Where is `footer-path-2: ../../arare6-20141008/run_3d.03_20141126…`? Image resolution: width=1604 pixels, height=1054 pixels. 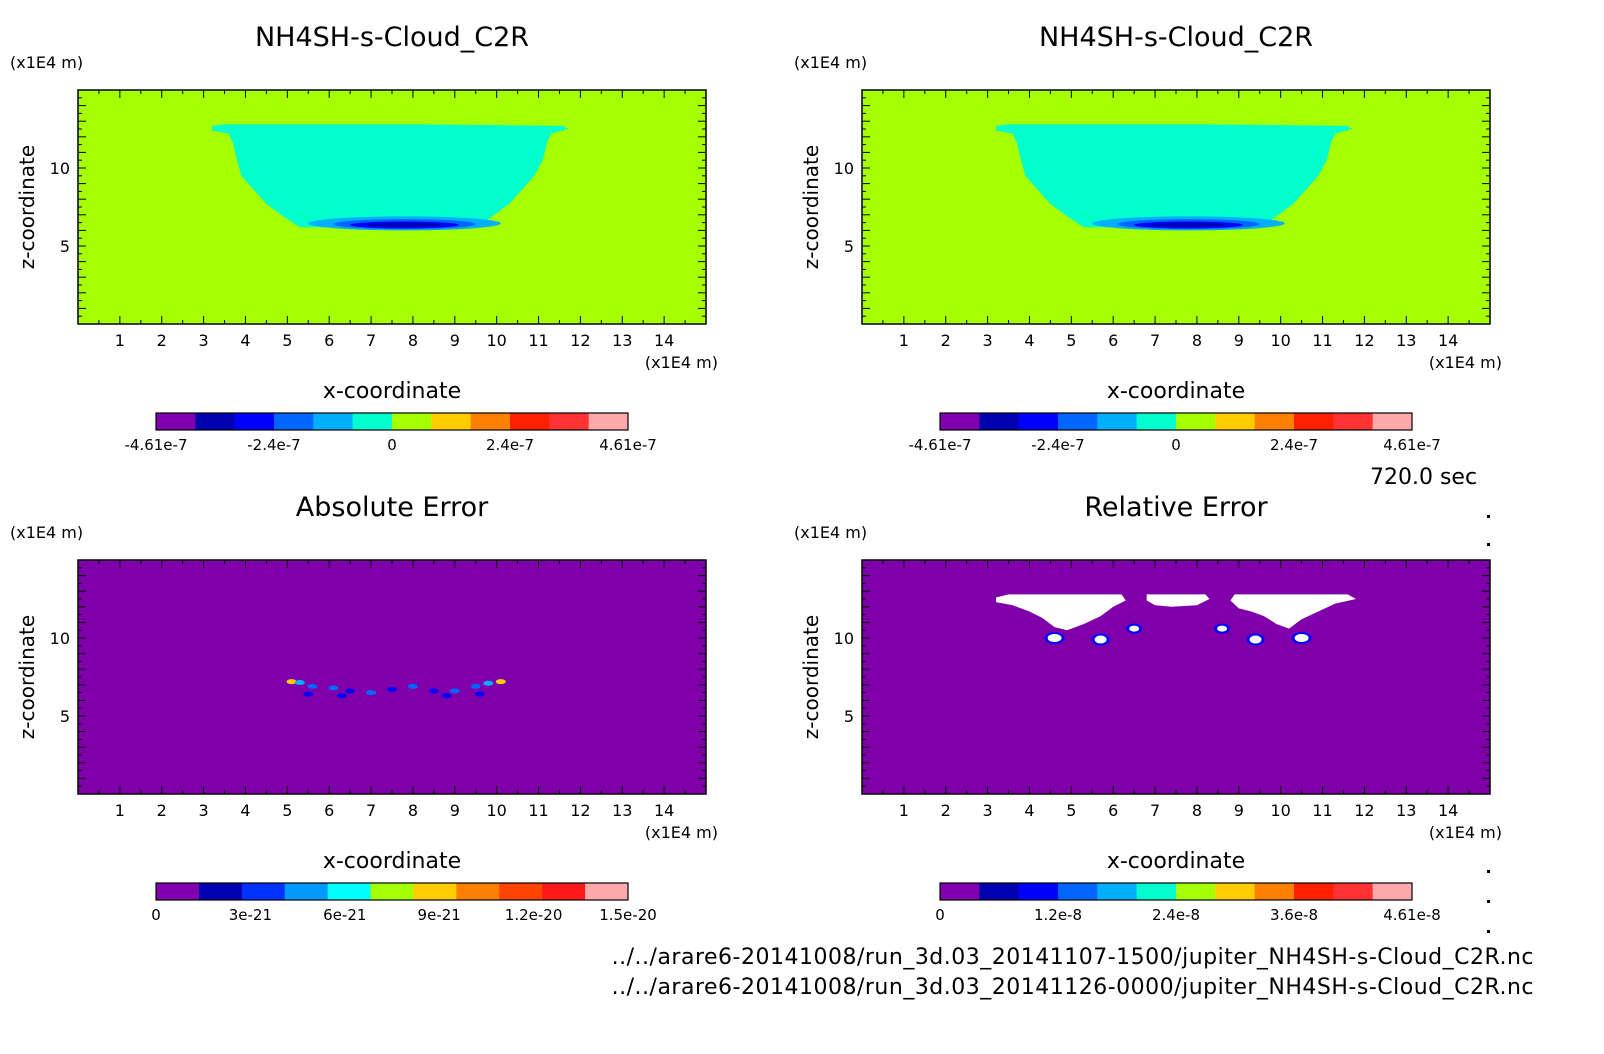
footer-path-2: ../../arare6-20141008/run_3d.03_20141126… is located at coordinates (1072, 987).